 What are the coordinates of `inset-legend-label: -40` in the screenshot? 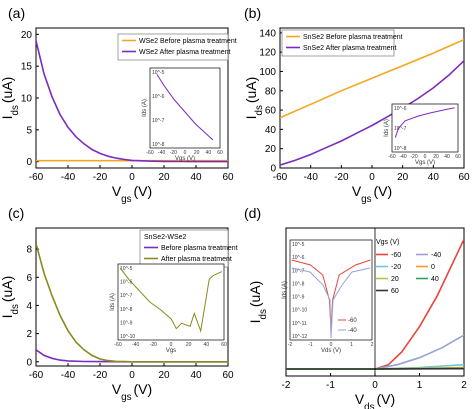 It's located at (352, 331).